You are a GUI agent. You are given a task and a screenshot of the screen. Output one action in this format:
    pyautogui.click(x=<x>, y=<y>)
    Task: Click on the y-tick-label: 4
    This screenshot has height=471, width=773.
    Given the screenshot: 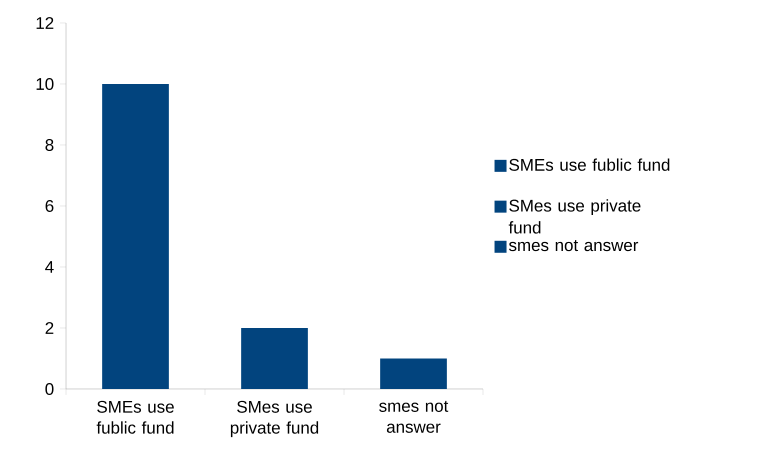 What is the action you would take?
    pyautogui.click(x=49, y=267)
    